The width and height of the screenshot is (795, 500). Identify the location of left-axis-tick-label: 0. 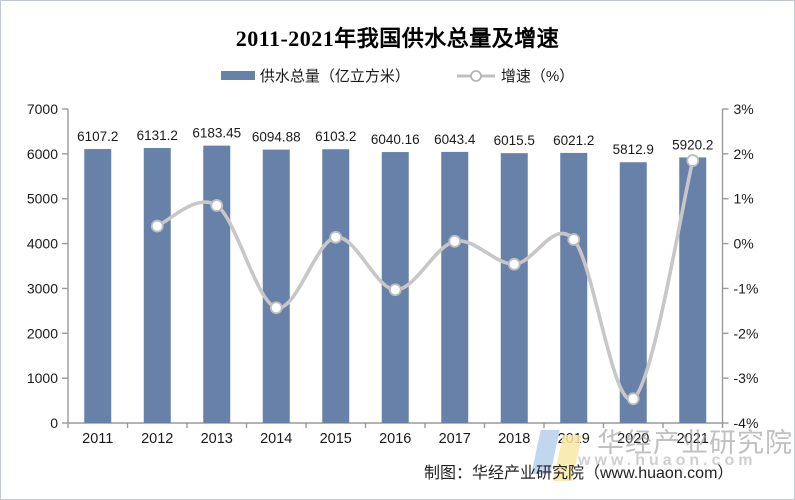
(54, 423).